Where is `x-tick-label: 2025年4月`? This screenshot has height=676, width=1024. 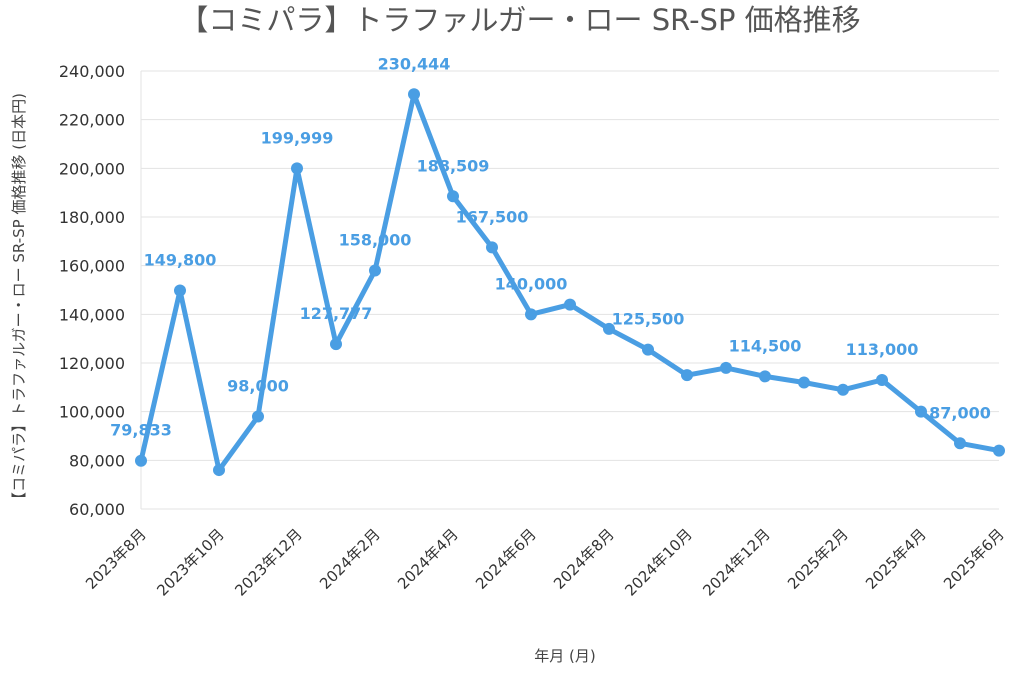
x-tick-label: 2025年4月 is located at coordinates (896, 559).